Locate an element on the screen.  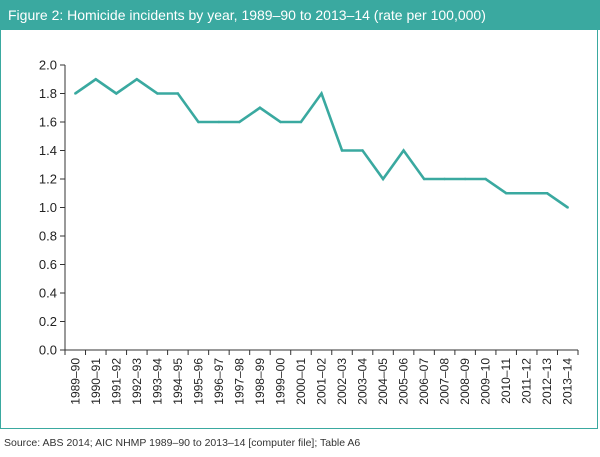
y-tick-label: 1.8 is located at coordinates (48, 93).